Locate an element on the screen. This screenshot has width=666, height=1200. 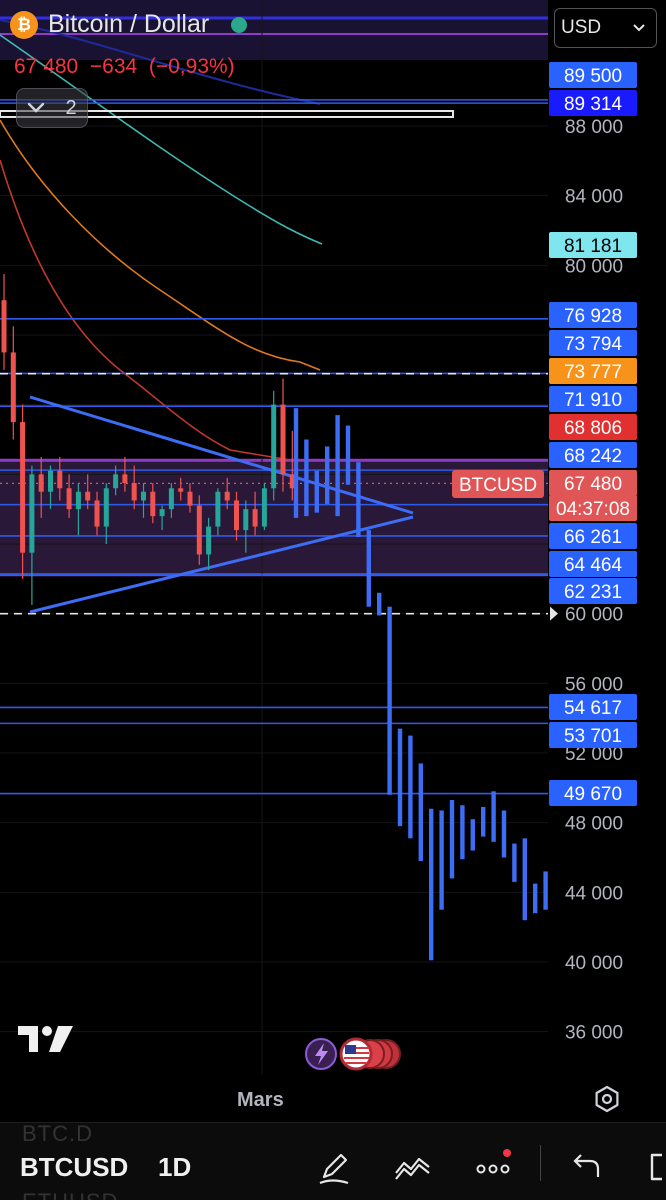
price-badge-label: 54 617 is located at coordinates (593, 708).